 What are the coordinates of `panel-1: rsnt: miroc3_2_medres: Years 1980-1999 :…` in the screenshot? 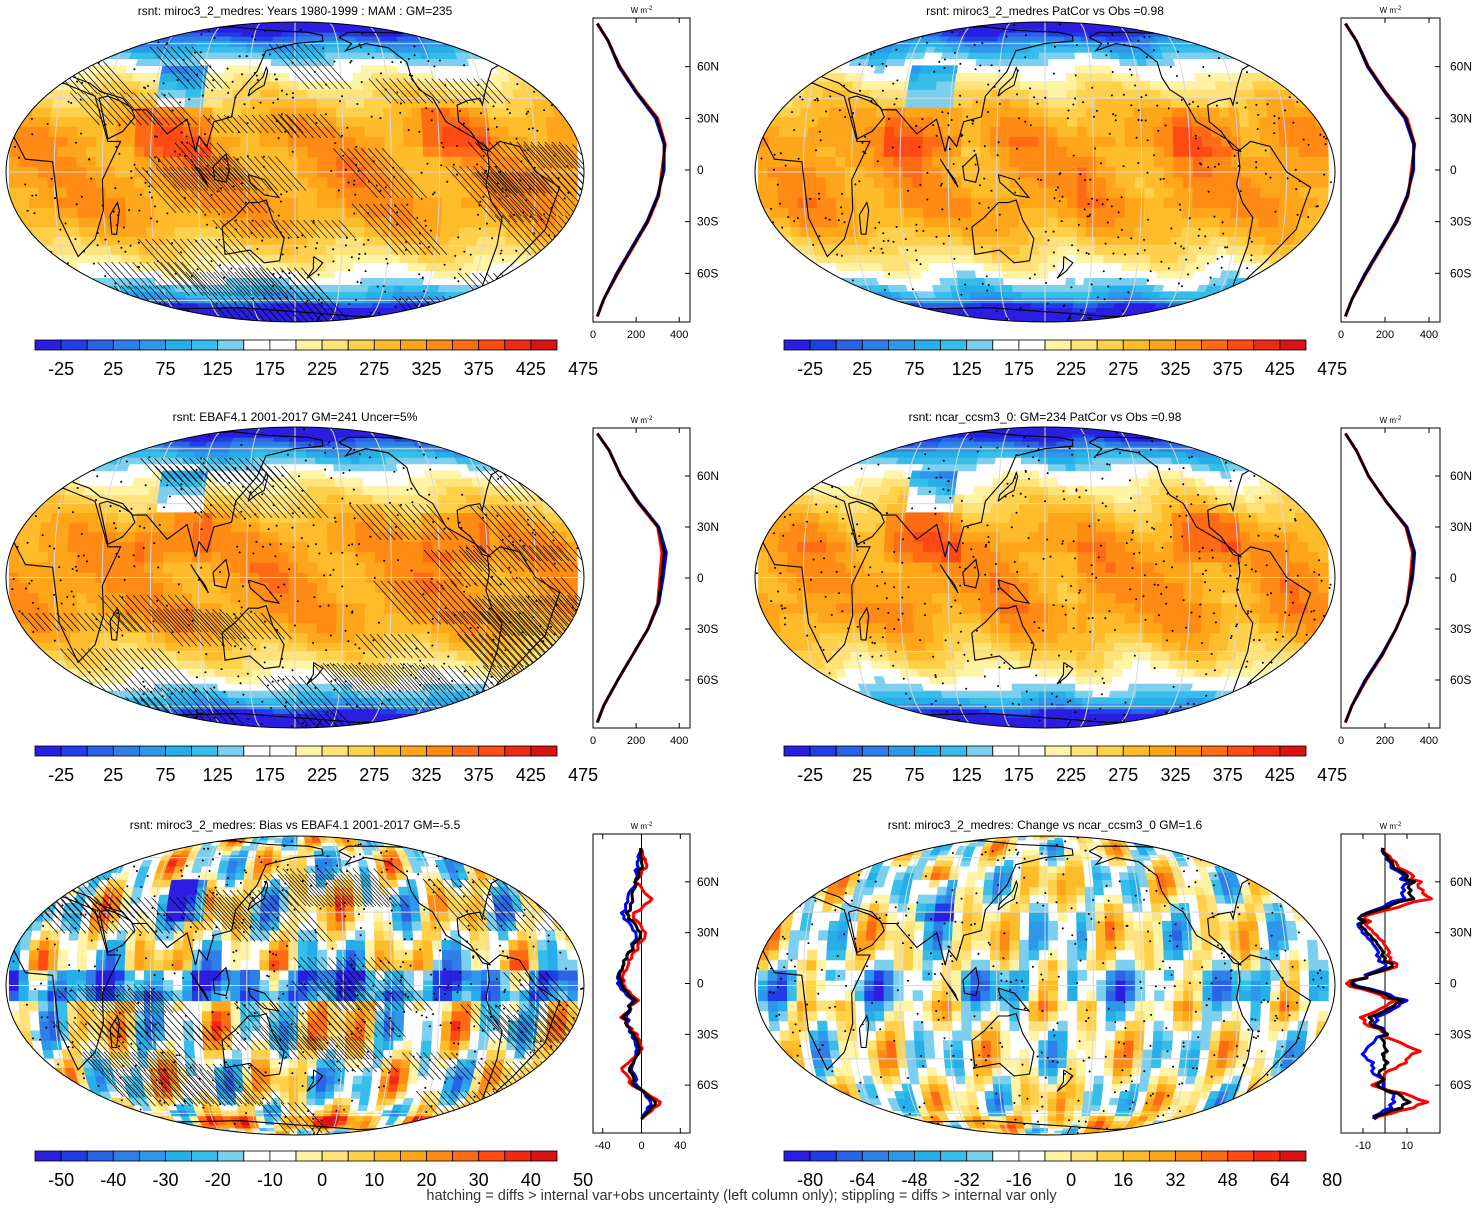 It's located at (362, 191).